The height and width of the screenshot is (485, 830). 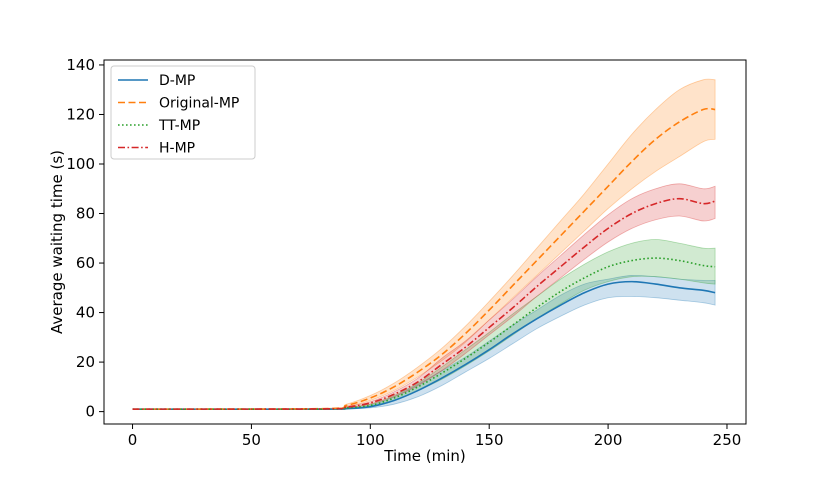 I want to click on legend-box, so click(x=183, y=112).